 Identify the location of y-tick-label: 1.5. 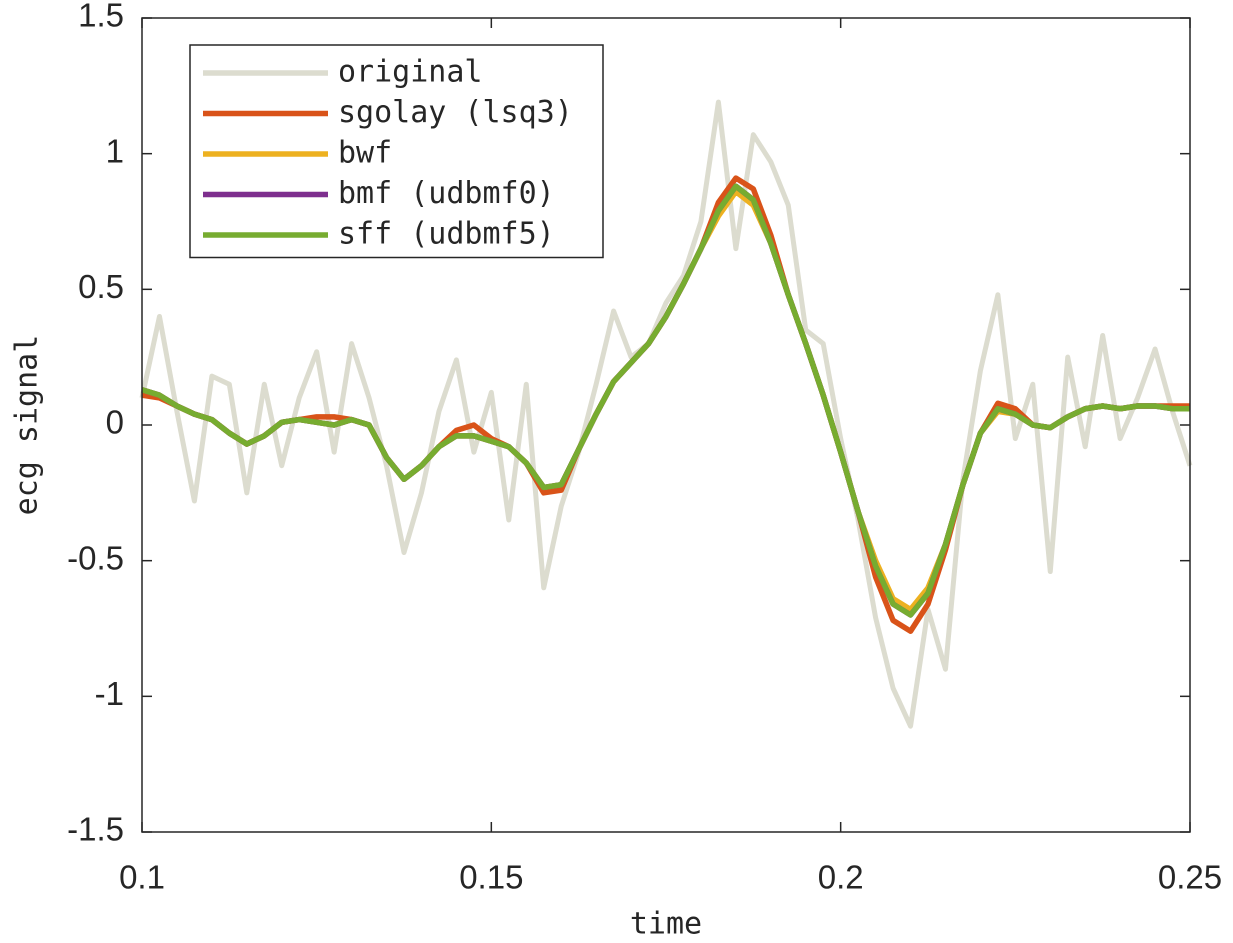
(101, 17).